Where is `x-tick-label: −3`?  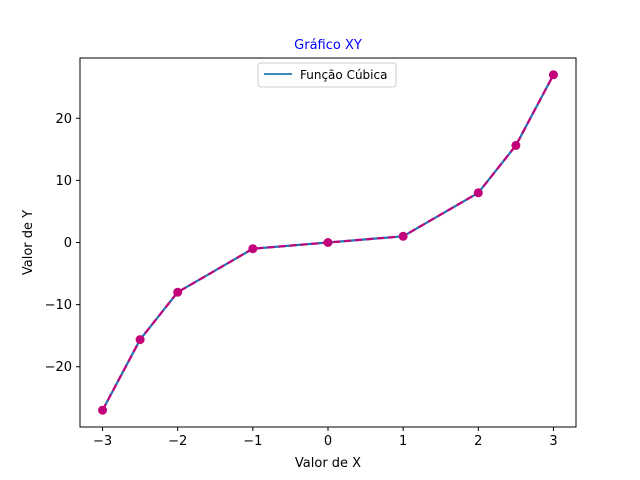
x-tick-label: −3 is located at coordinates (102, 441).